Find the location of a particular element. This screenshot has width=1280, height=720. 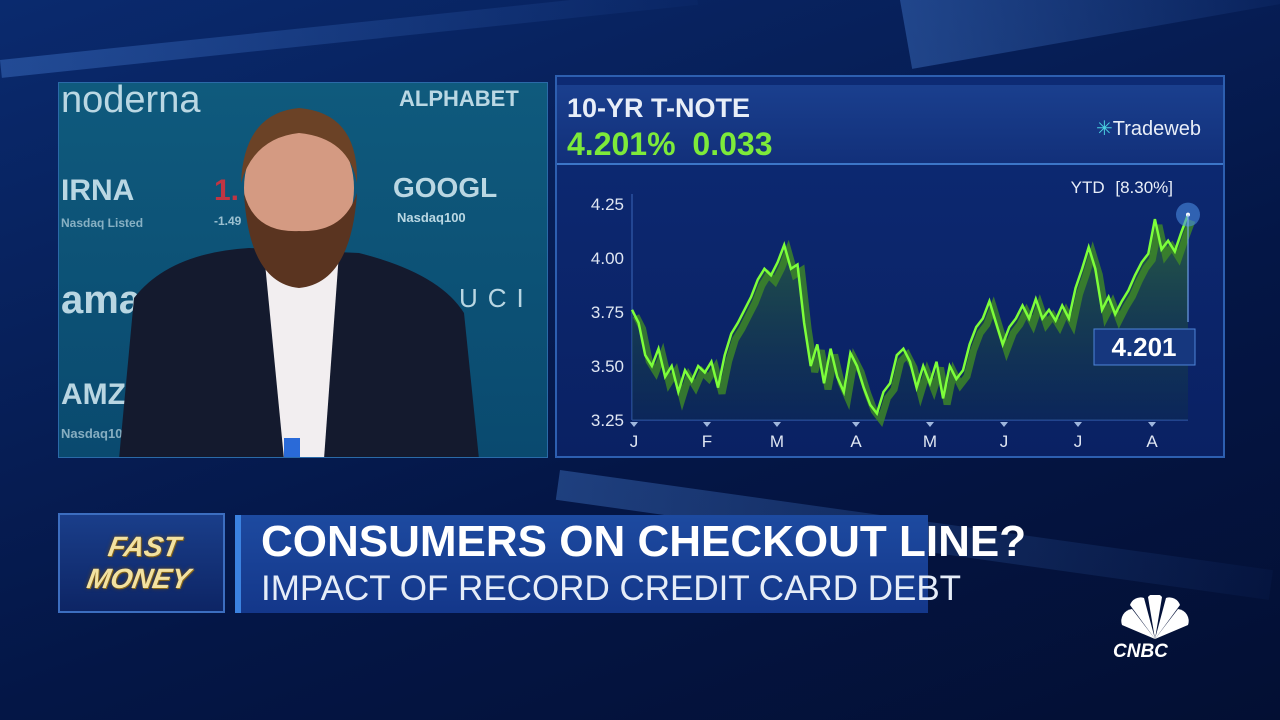

ytd-annotation: YTD [8.30%] is located at coordinates (1122, 187).